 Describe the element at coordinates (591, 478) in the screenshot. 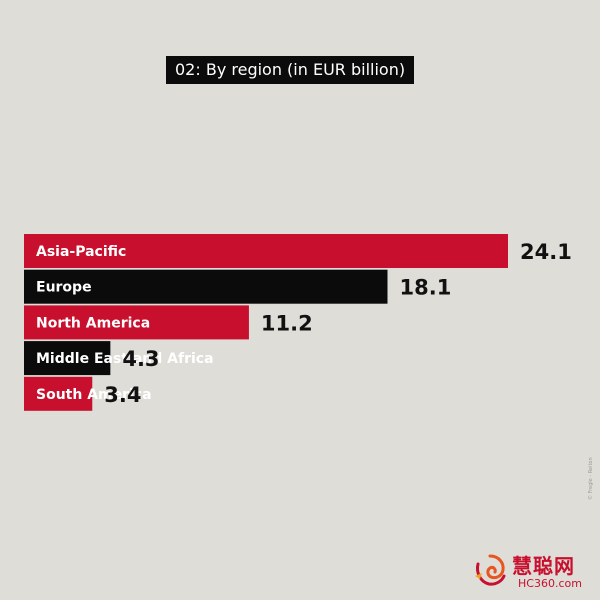

I see `photo-credit: © Fregle - Reiton` at that location.